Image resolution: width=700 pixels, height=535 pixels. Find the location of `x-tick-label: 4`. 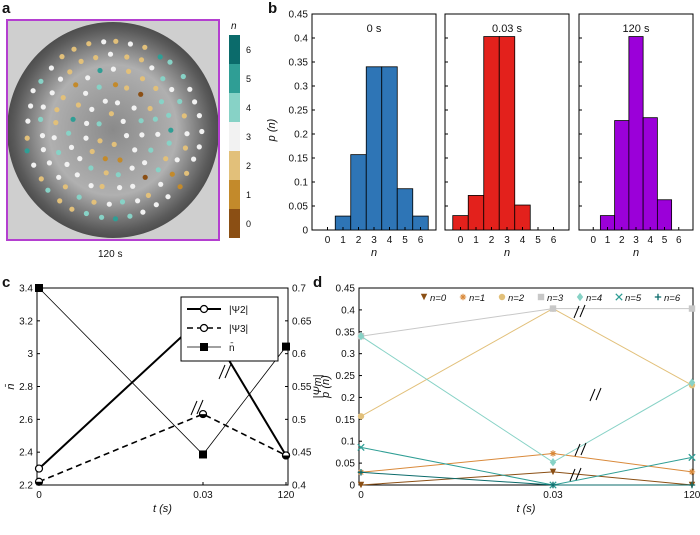

x-tick-label: 4 is located at coordinates (650, 240).